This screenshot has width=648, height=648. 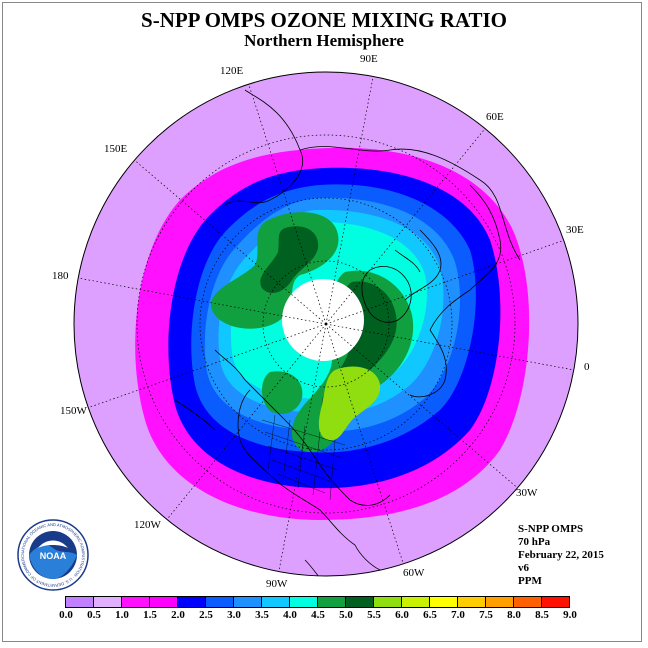 What do you see at coordinates (289, 260) in the screenshot?
I see `patch-darkgreen-northwest` at bounding box center [289, 260].